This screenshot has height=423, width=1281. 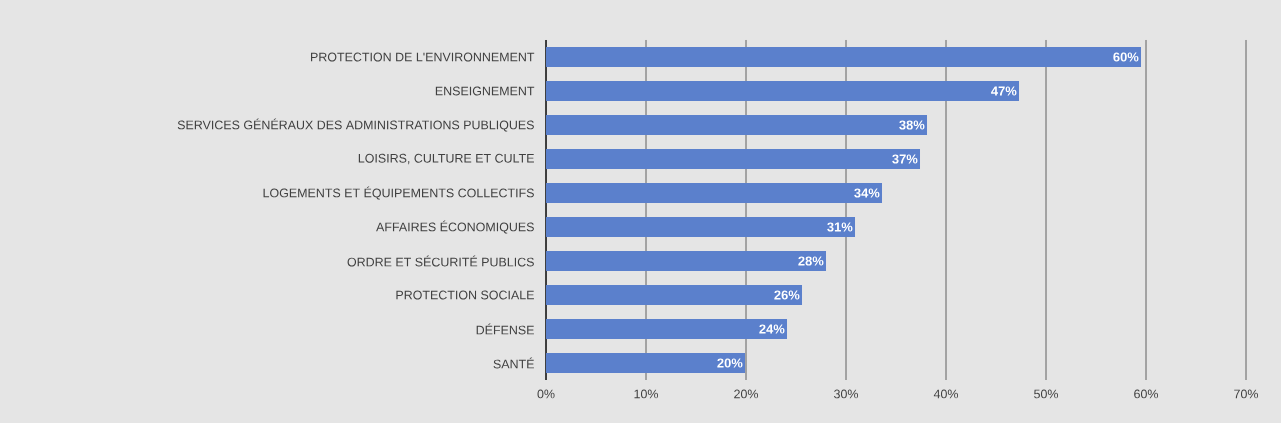 I want to click on x-tick-label: 40%, so click(x=946, y=394).